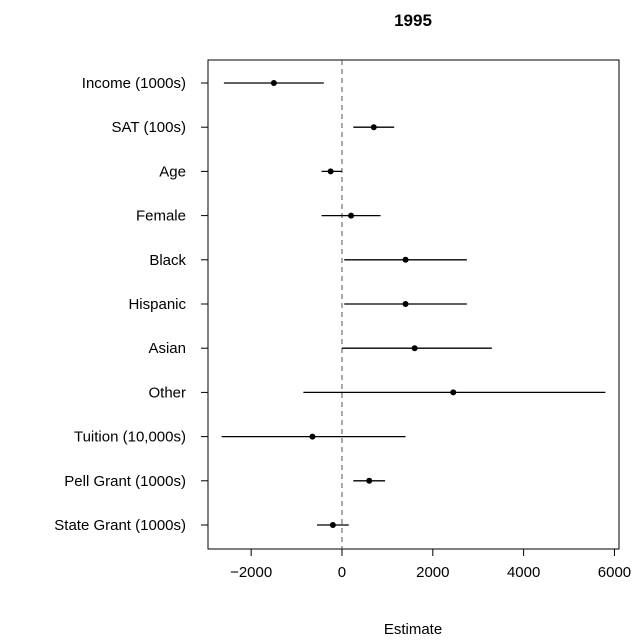 This screenshot has width=641, height=640. Describe the element at coordinates (149, 127) in the screenshot. I see `y-tick-label: SAT (100s)` at that location.